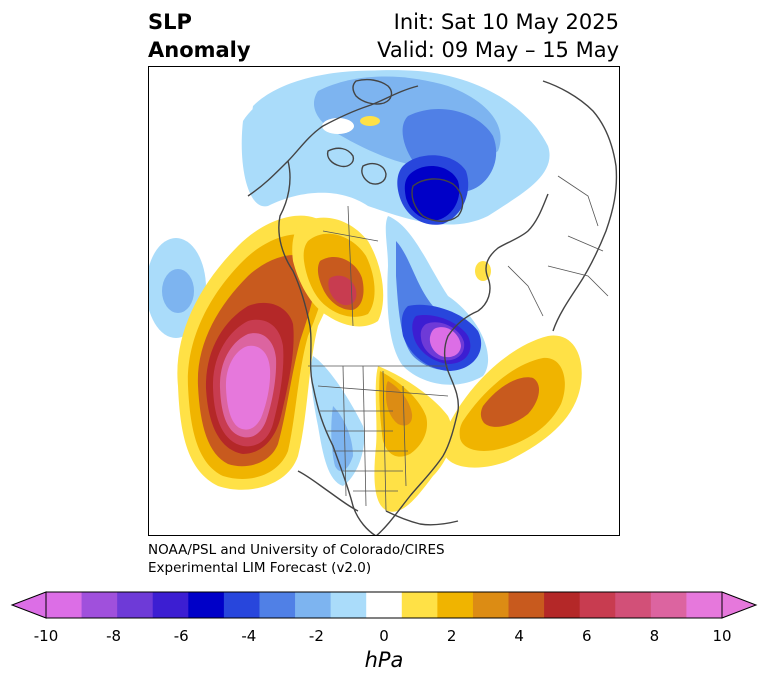  I want to click on positive-anomaly-atlantic, so click(512, 401).